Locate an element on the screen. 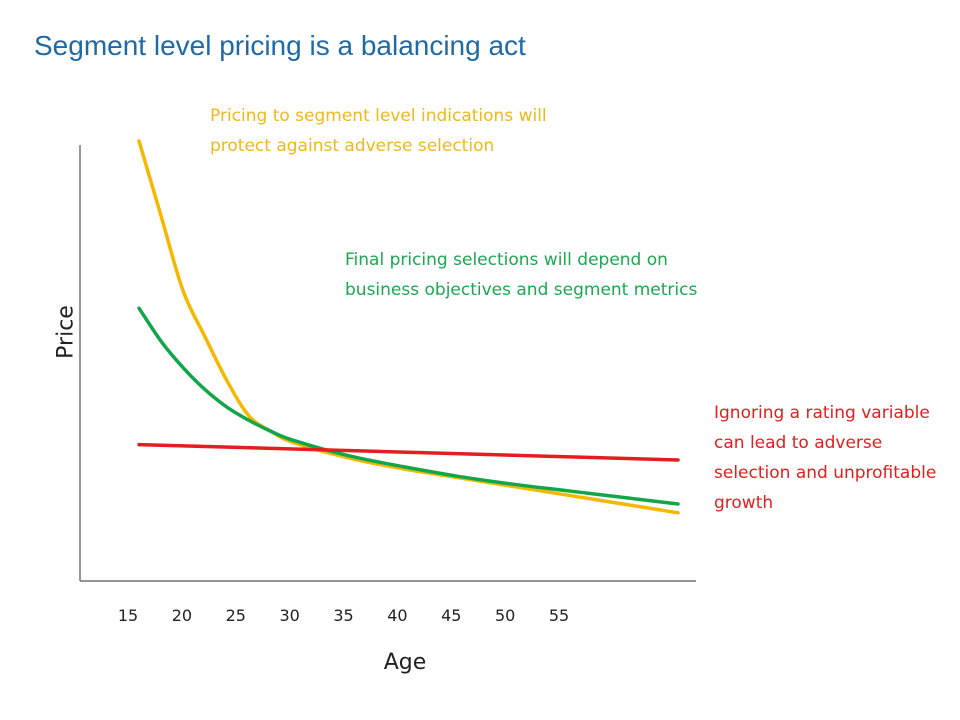 Image resolution: width=960 pixels, height=720 pixels. chart-title: Segment level pricing is a balancing act is located at coordinates (280, 45).